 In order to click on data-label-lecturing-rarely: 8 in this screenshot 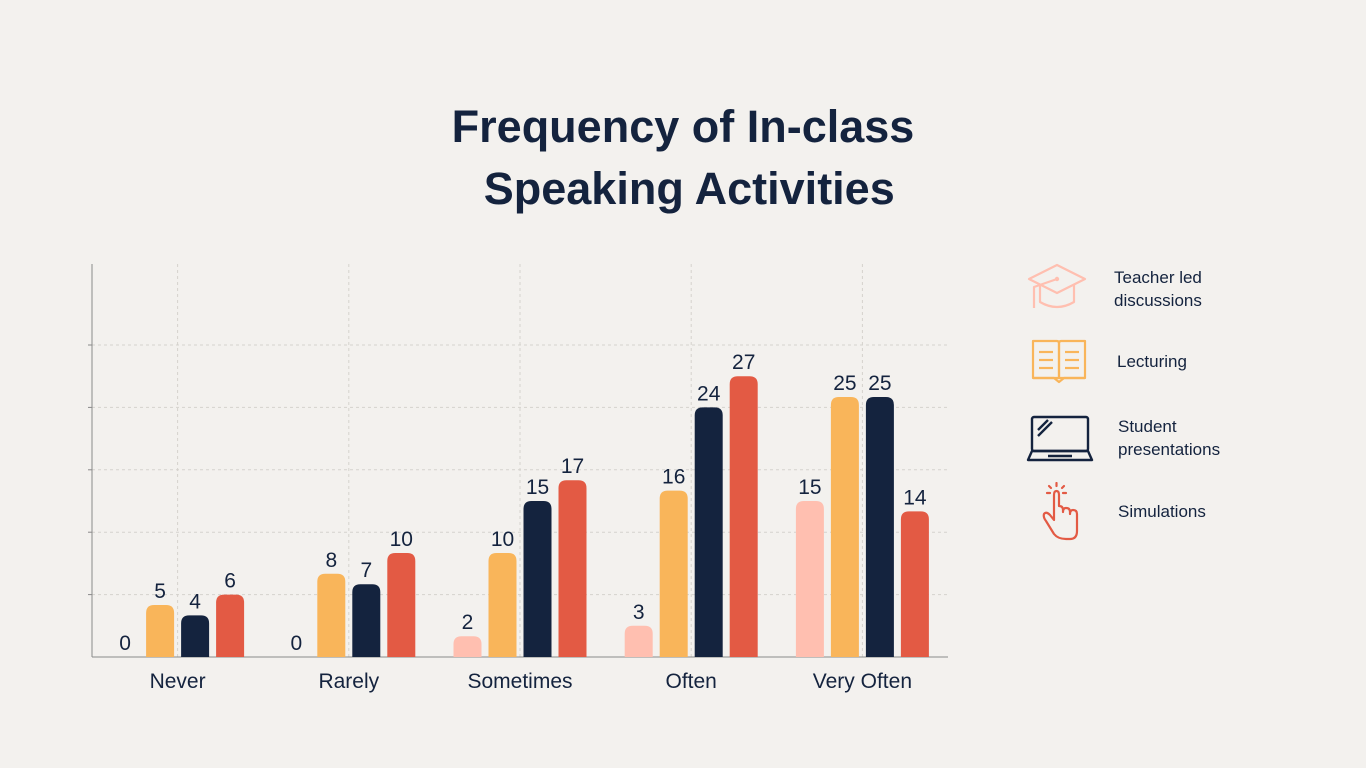, I will do `click(331, 560)`.